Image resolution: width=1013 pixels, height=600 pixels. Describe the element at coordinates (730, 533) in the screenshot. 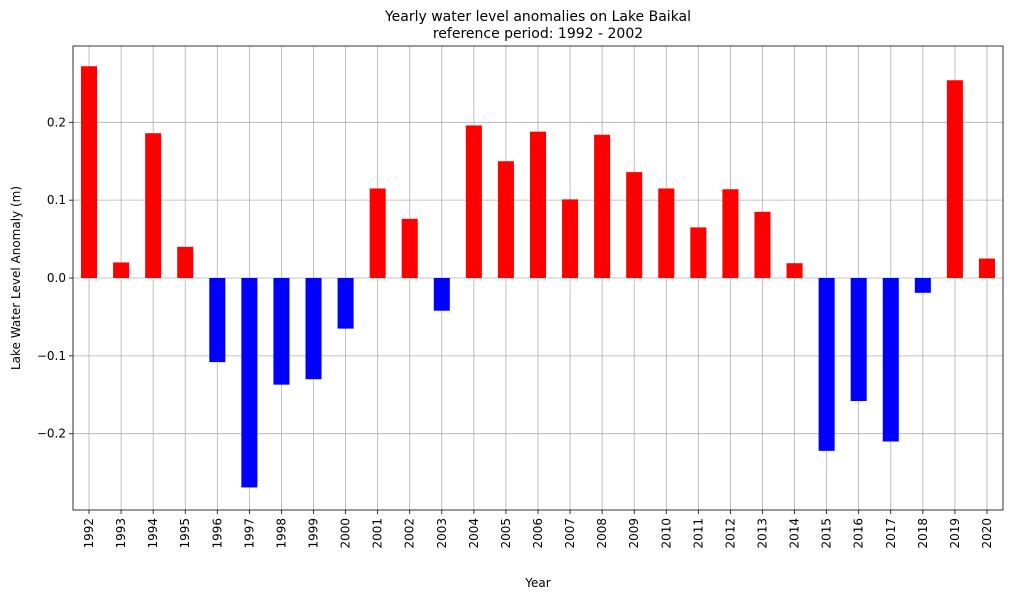

I see `x-tick-label: 2012` at that location.